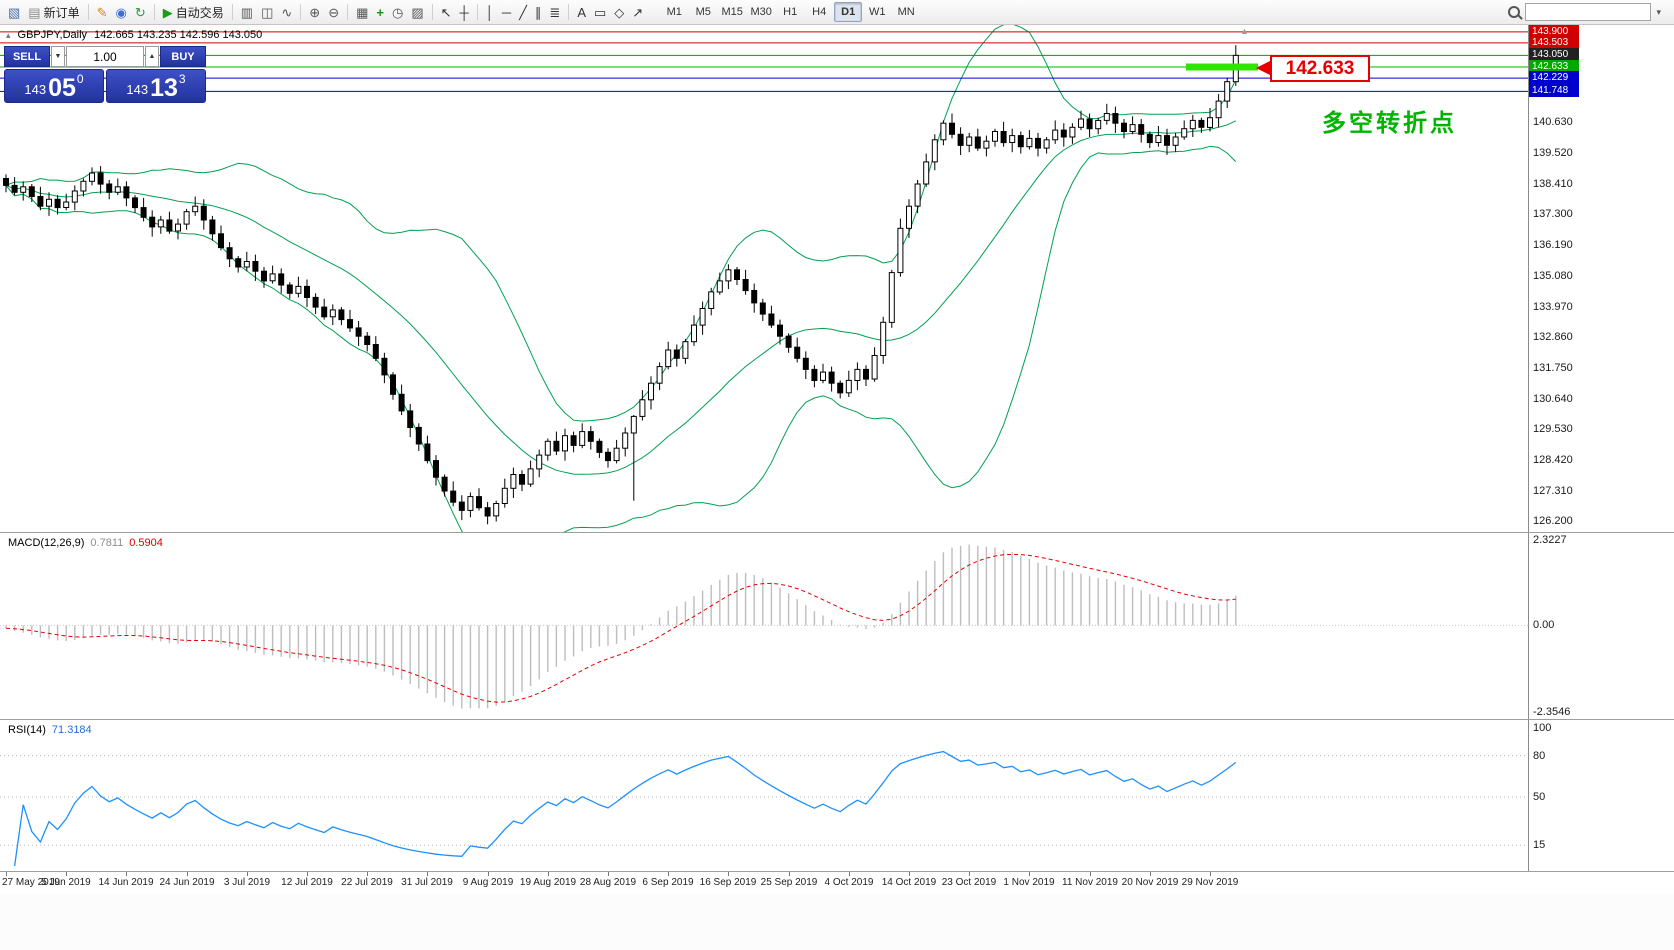 The height and width of the screenshot is (950, 1674). I want to click on indicators-icon: +, so click(380, 12).